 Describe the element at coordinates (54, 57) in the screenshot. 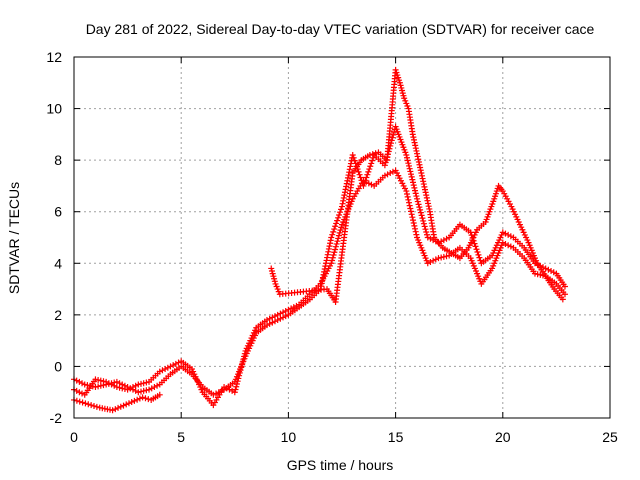

I see `y-tick-label: 12` at that location.